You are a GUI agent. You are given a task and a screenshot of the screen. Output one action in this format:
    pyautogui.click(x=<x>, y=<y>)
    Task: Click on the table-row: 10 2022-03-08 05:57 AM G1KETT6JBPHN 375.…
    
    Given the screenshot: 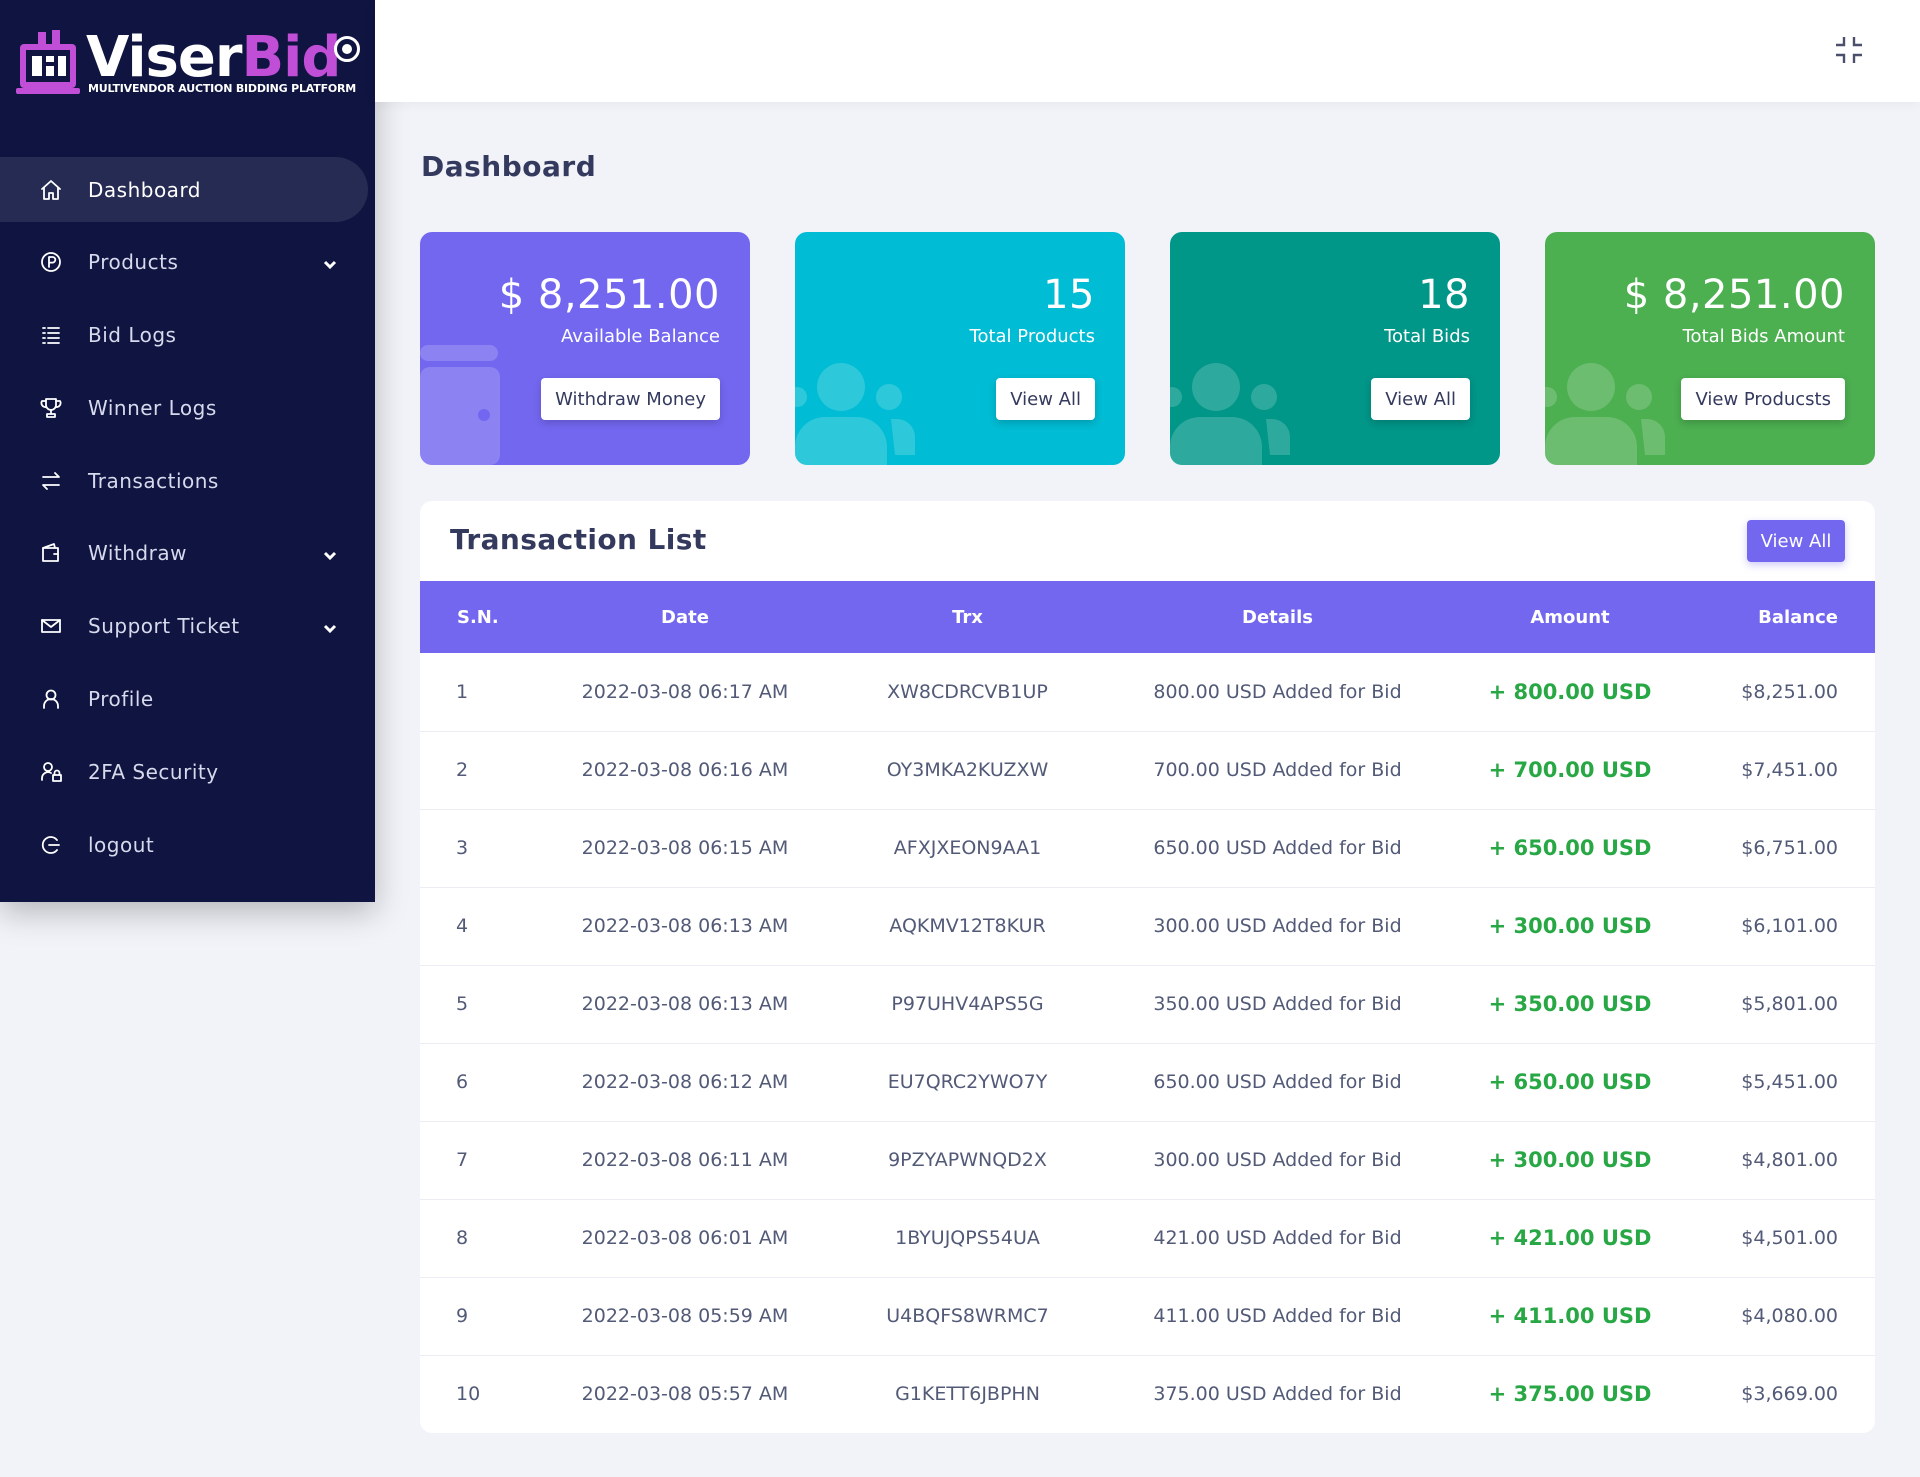 What is the action you would take?
    pyautogui.click(x=1147, y=1394)
    